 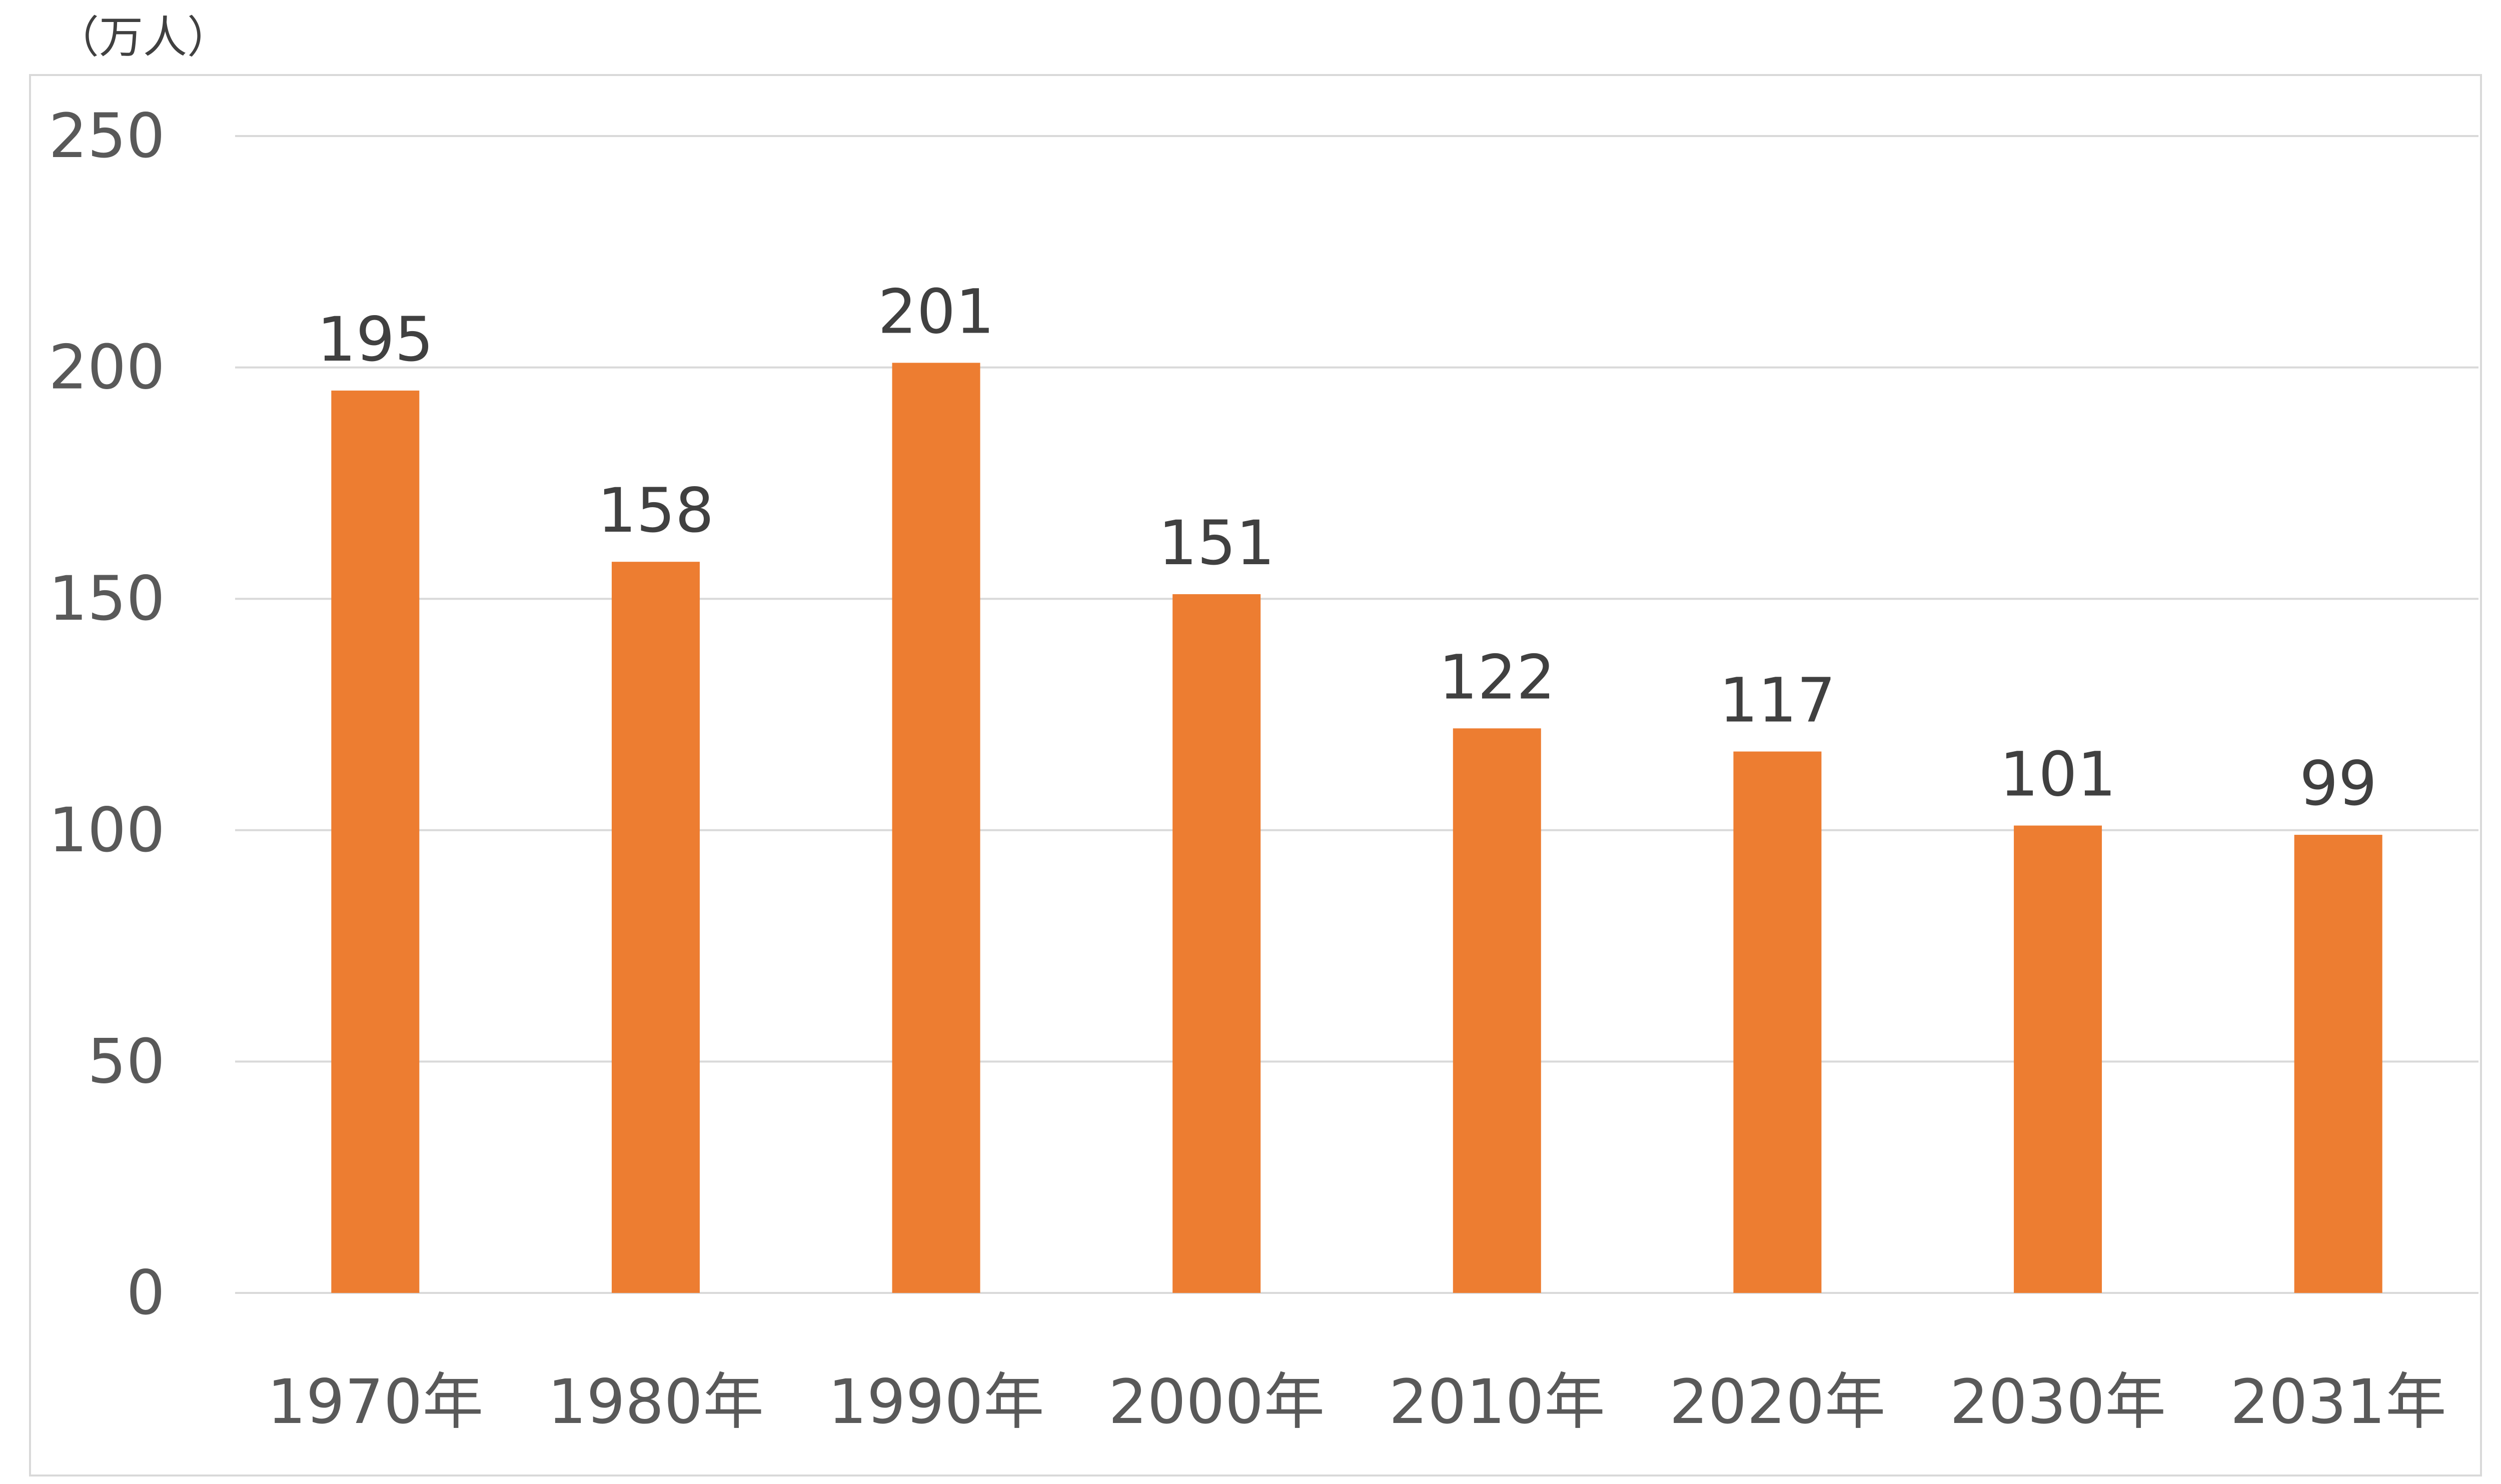 What do you see at coordinates (1777, 1401) in the screenshot?
I see `x-tick-label-5: 2020年` at bounding box center [1777, 1401].